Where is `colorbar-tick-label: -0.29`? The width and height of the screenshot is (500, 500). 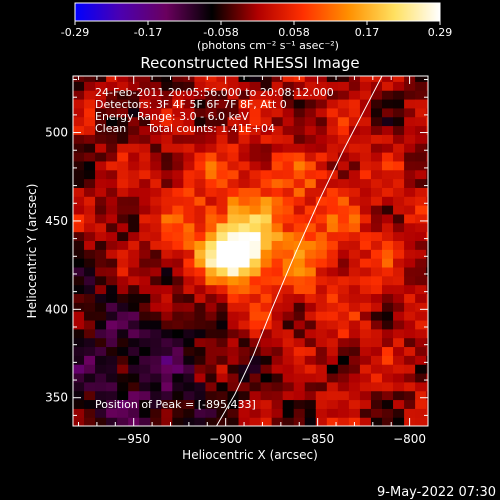
colorbar-tick-label: -0.29 is located at coordinates (75, 32).